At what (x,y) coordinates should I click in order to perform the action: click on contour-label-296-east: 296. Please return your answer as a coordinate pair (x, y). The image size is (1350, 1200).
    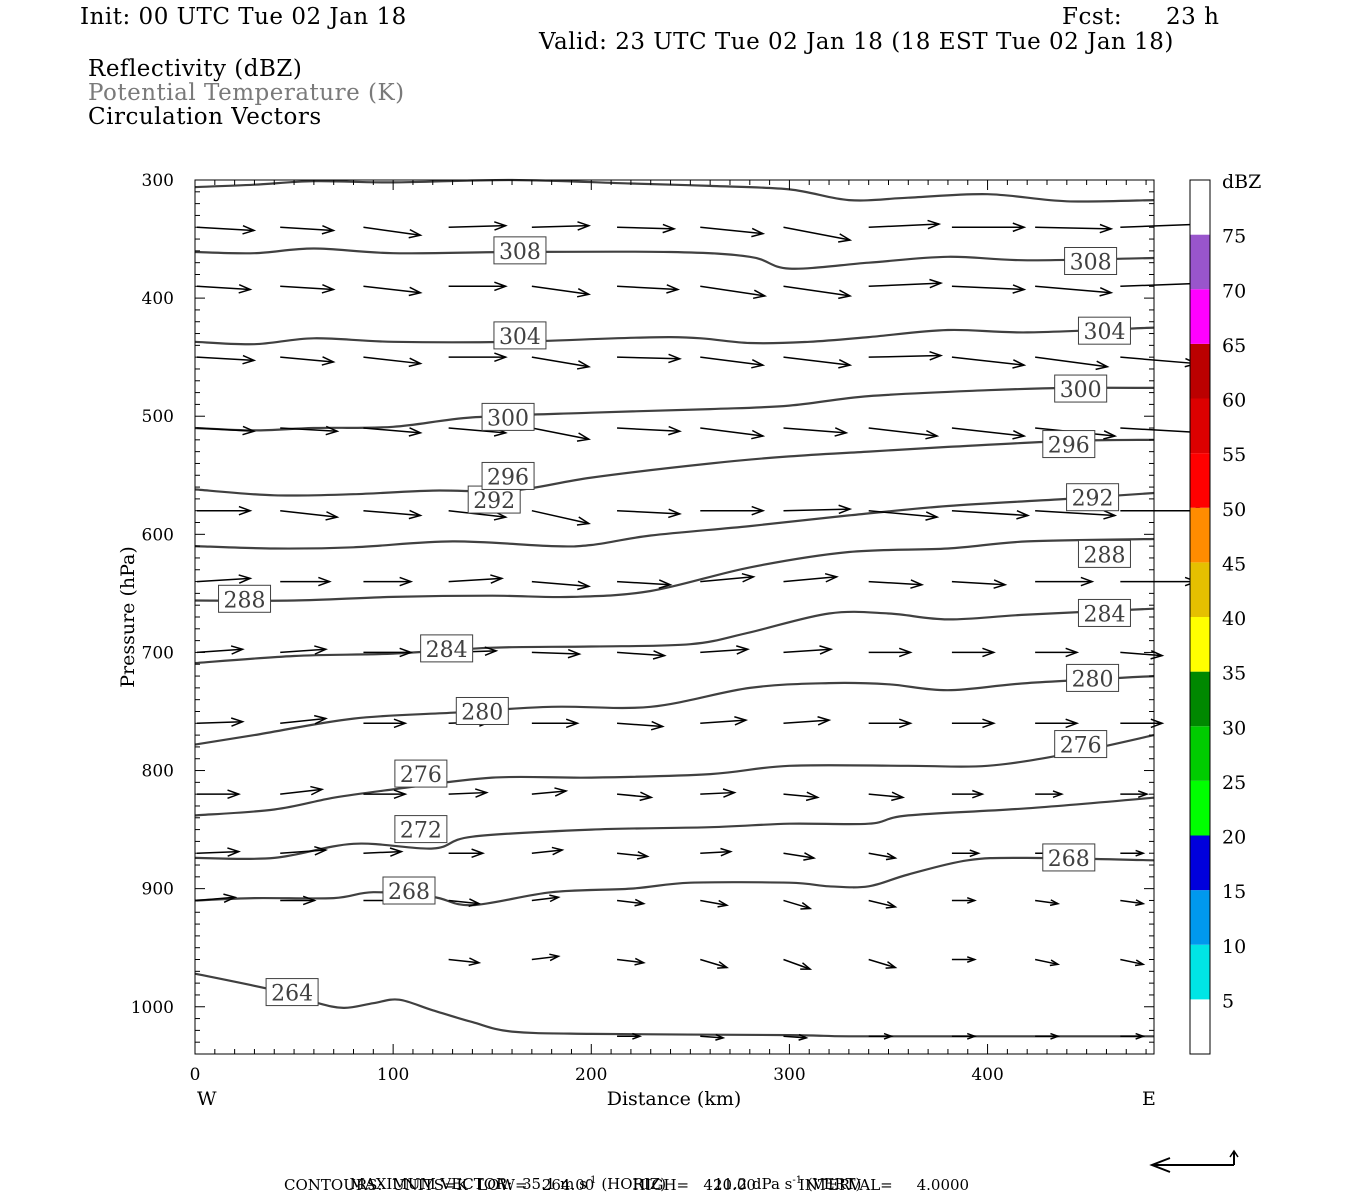
    Looking at the image, I should click on (1069, 444).